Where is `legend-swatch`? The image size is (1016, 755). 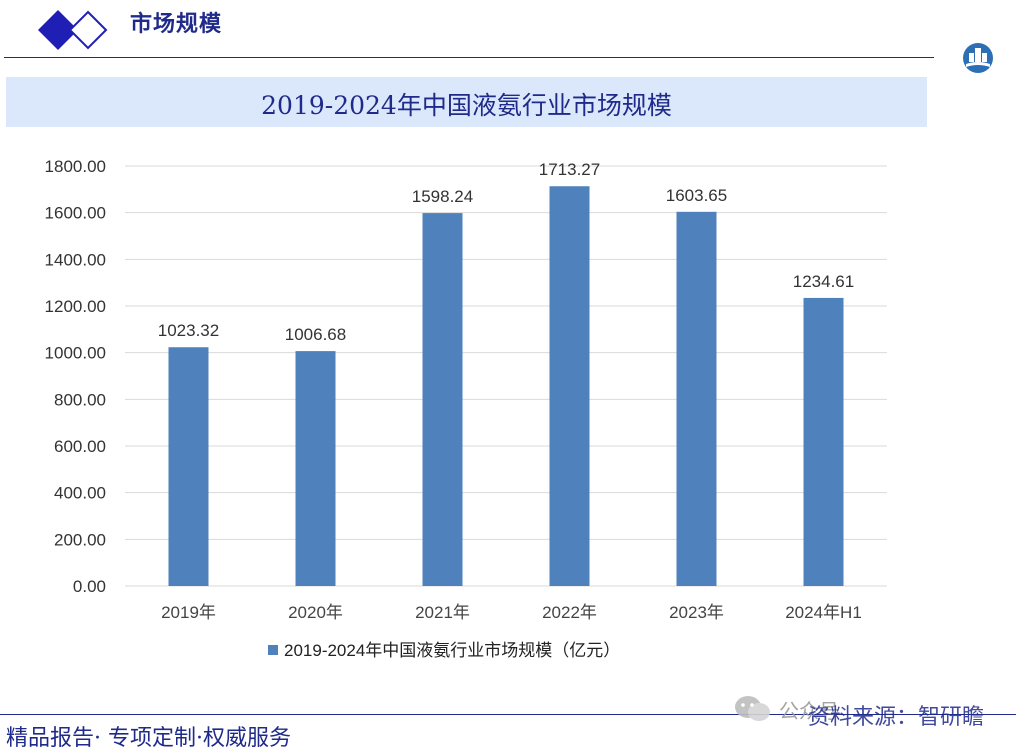
legend-swatch is located at coordinates (273, 650).